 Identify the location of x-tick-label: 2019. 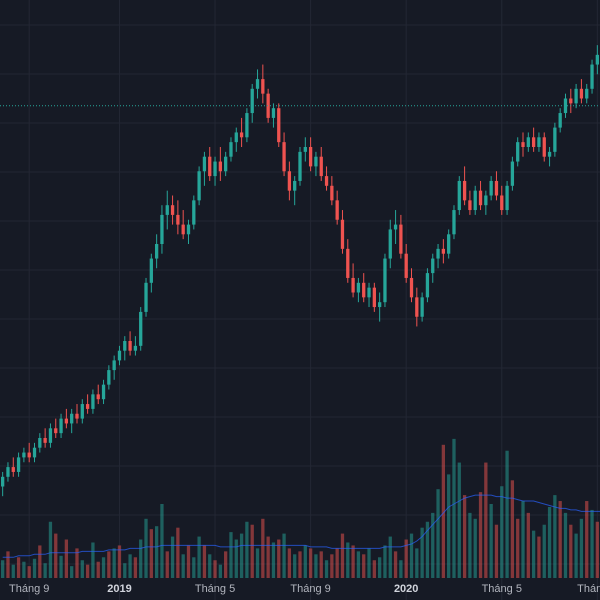
(119, 589).